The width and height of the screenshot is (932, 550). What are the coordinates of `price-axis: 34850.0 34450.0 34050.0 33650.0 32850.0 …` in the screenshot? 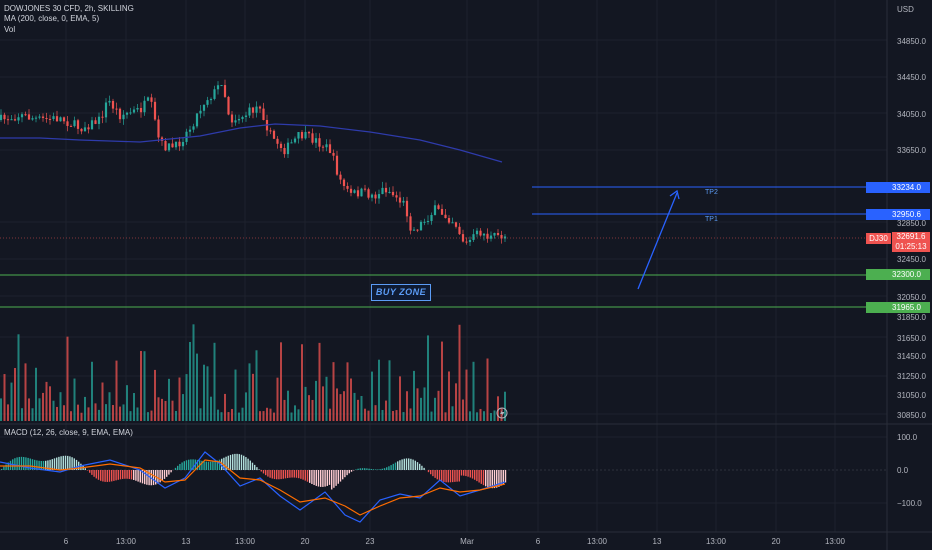 It's located at (911, 256).